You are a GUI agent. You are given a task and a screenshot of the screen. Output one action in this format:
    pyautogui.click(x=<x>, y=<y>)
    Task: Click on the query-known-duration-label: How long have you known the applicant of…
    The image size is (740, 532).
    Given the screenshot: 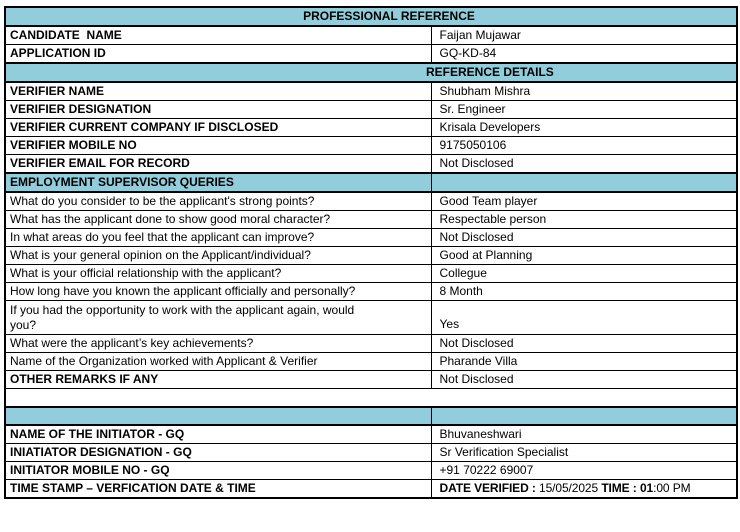 What is the action you would take?
    pyautogui.click(x=218, y=291)
    